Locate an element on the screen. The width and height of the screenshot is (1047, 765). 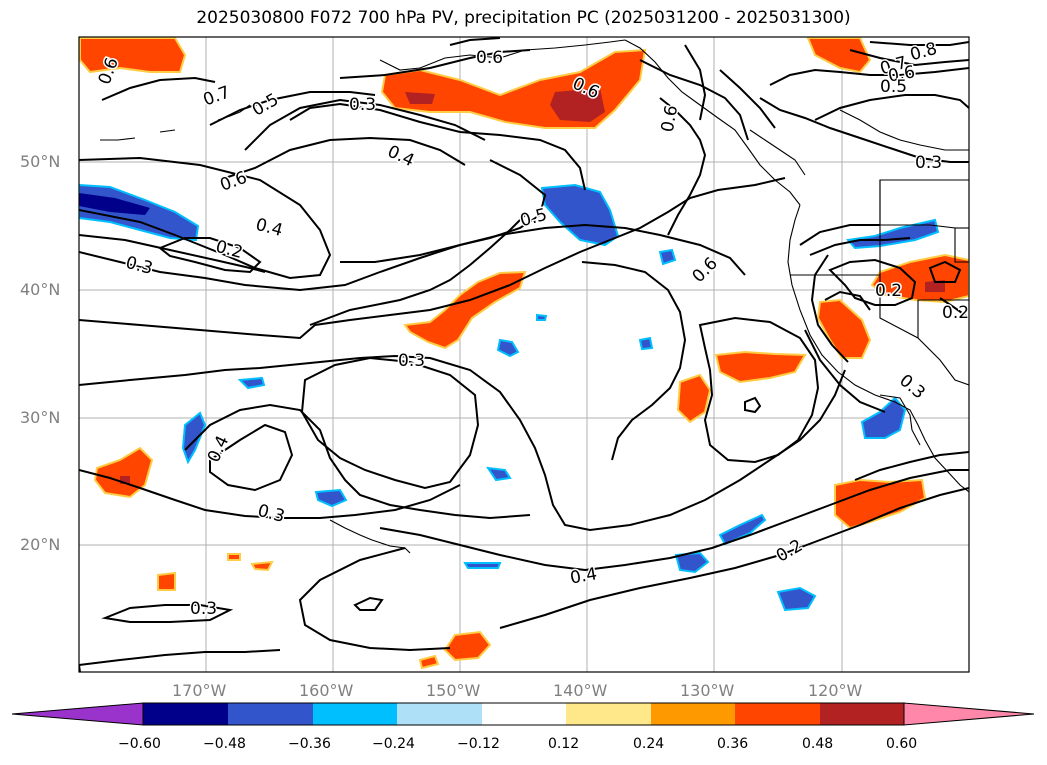
colorbar-tick: 0.60 is located at coordinates (902, 744).